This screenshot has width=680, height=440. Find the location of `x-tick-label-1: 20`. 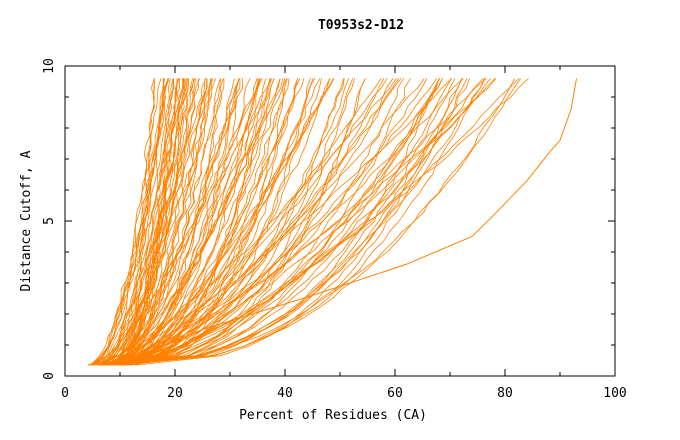

x-tick-label-1: 20 is located at coordinates (175, 393).